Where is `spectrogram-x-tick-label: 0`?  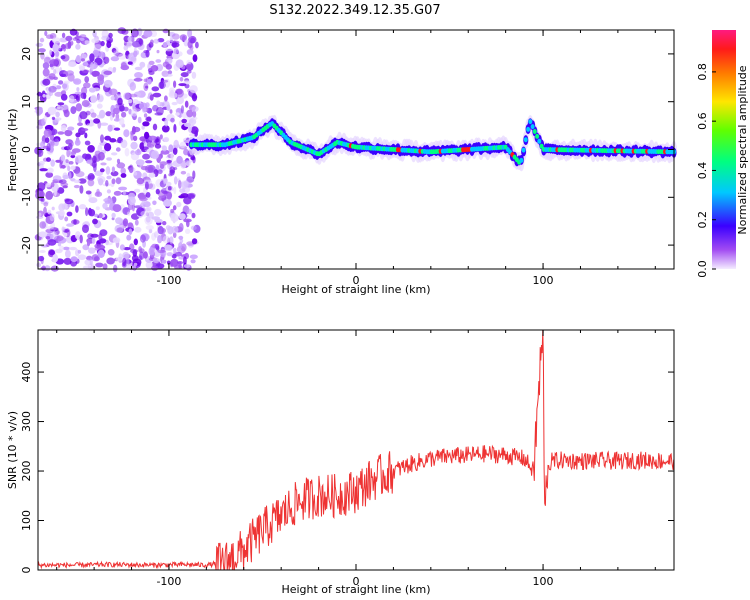
spectrogram-x-tick-label: 0 is located at coordinates (356, 280).